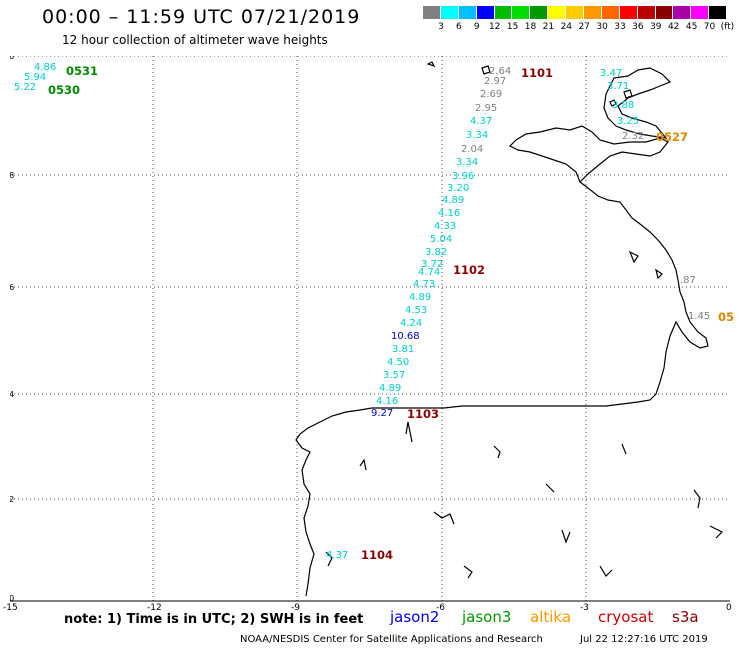 The width and height of the screenshot is (740, 650). I want to click on wave-height-label: 3.81, so click(403, 349).